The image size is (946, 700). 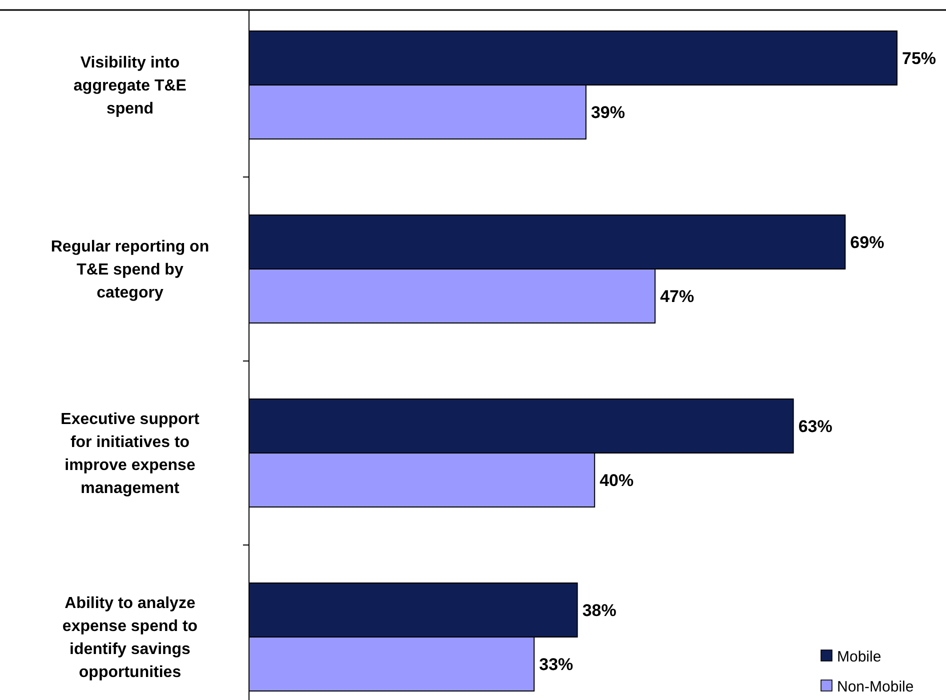 What do you see at coordinates (607, 112) in the screenshot?
I see `data-label: 39%` at bounding box center [607, 112].